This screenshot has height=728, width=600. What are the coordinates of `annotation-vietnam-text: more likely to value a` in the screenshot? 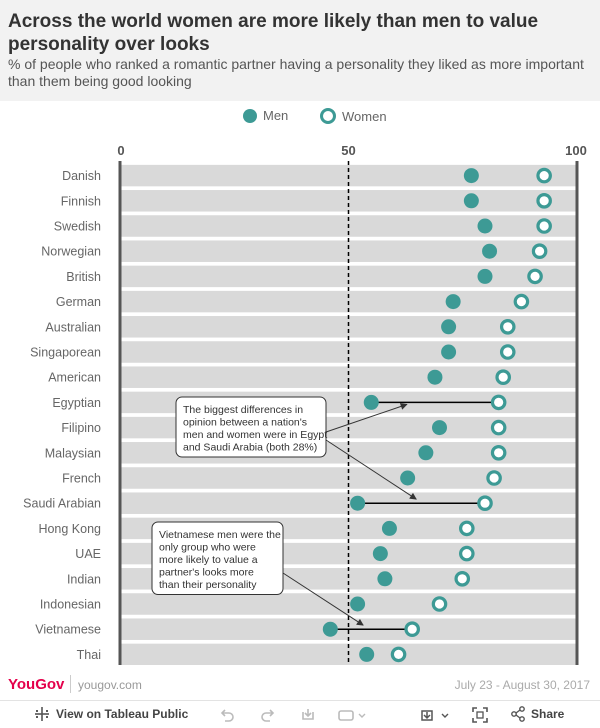 It's located at (208, 560).